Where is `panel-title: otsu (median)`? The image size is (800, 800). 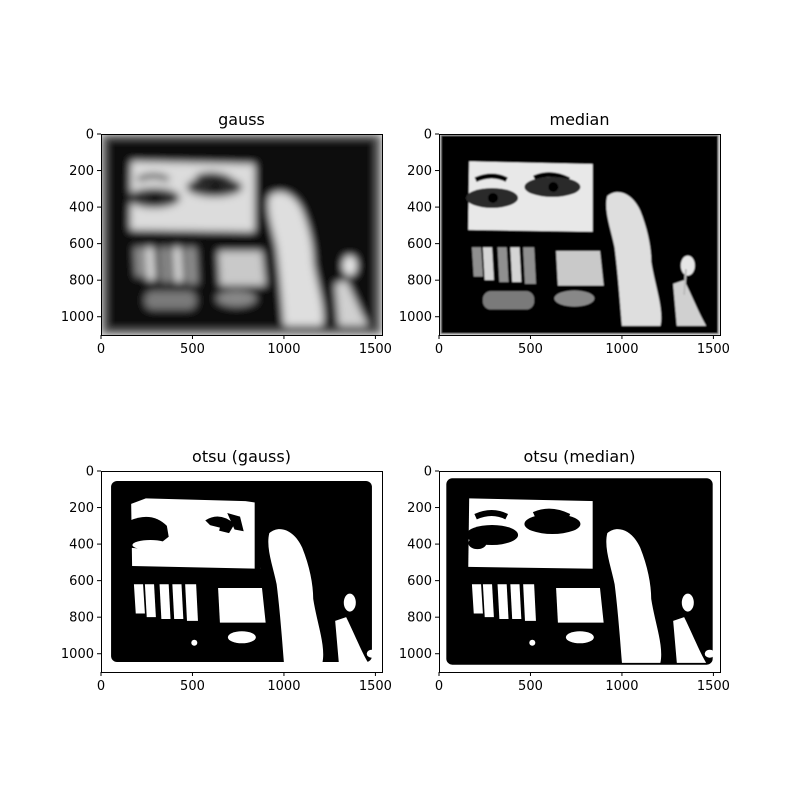 panel-title: otsu (median) is located at coordinates (579, 456).